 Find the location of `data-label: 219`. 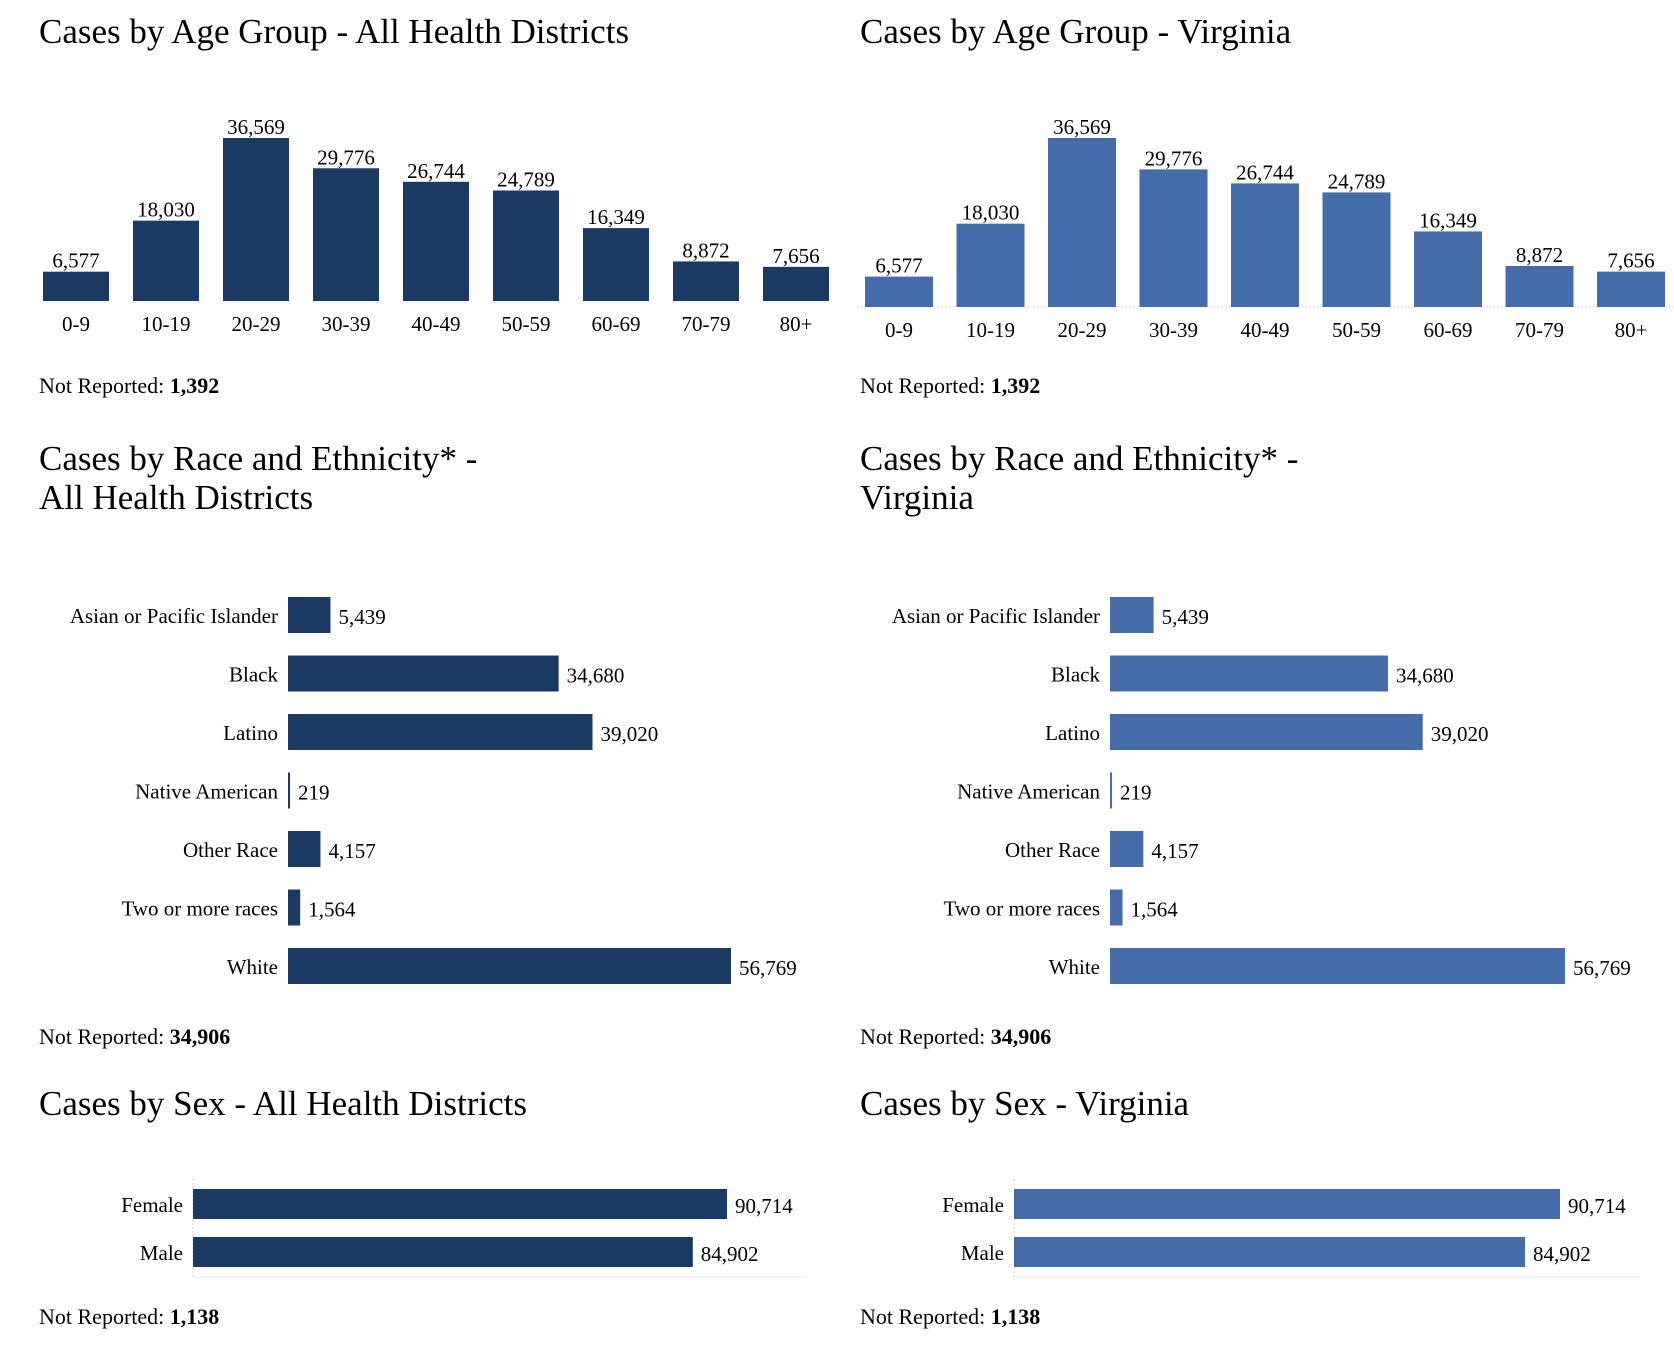

data-label: 219 is located at coordinates (314, 793).